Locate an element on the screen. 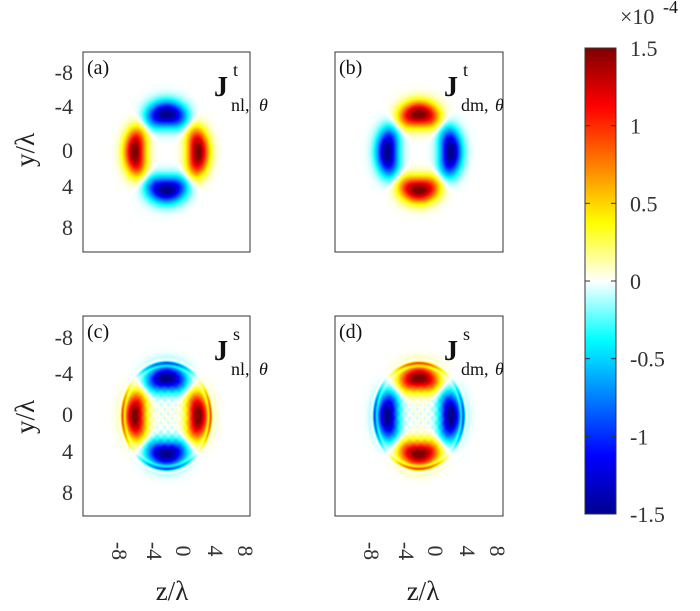 This screenshot has height=611, width=700. panel-c-frame is located at coordinates (166, 416).